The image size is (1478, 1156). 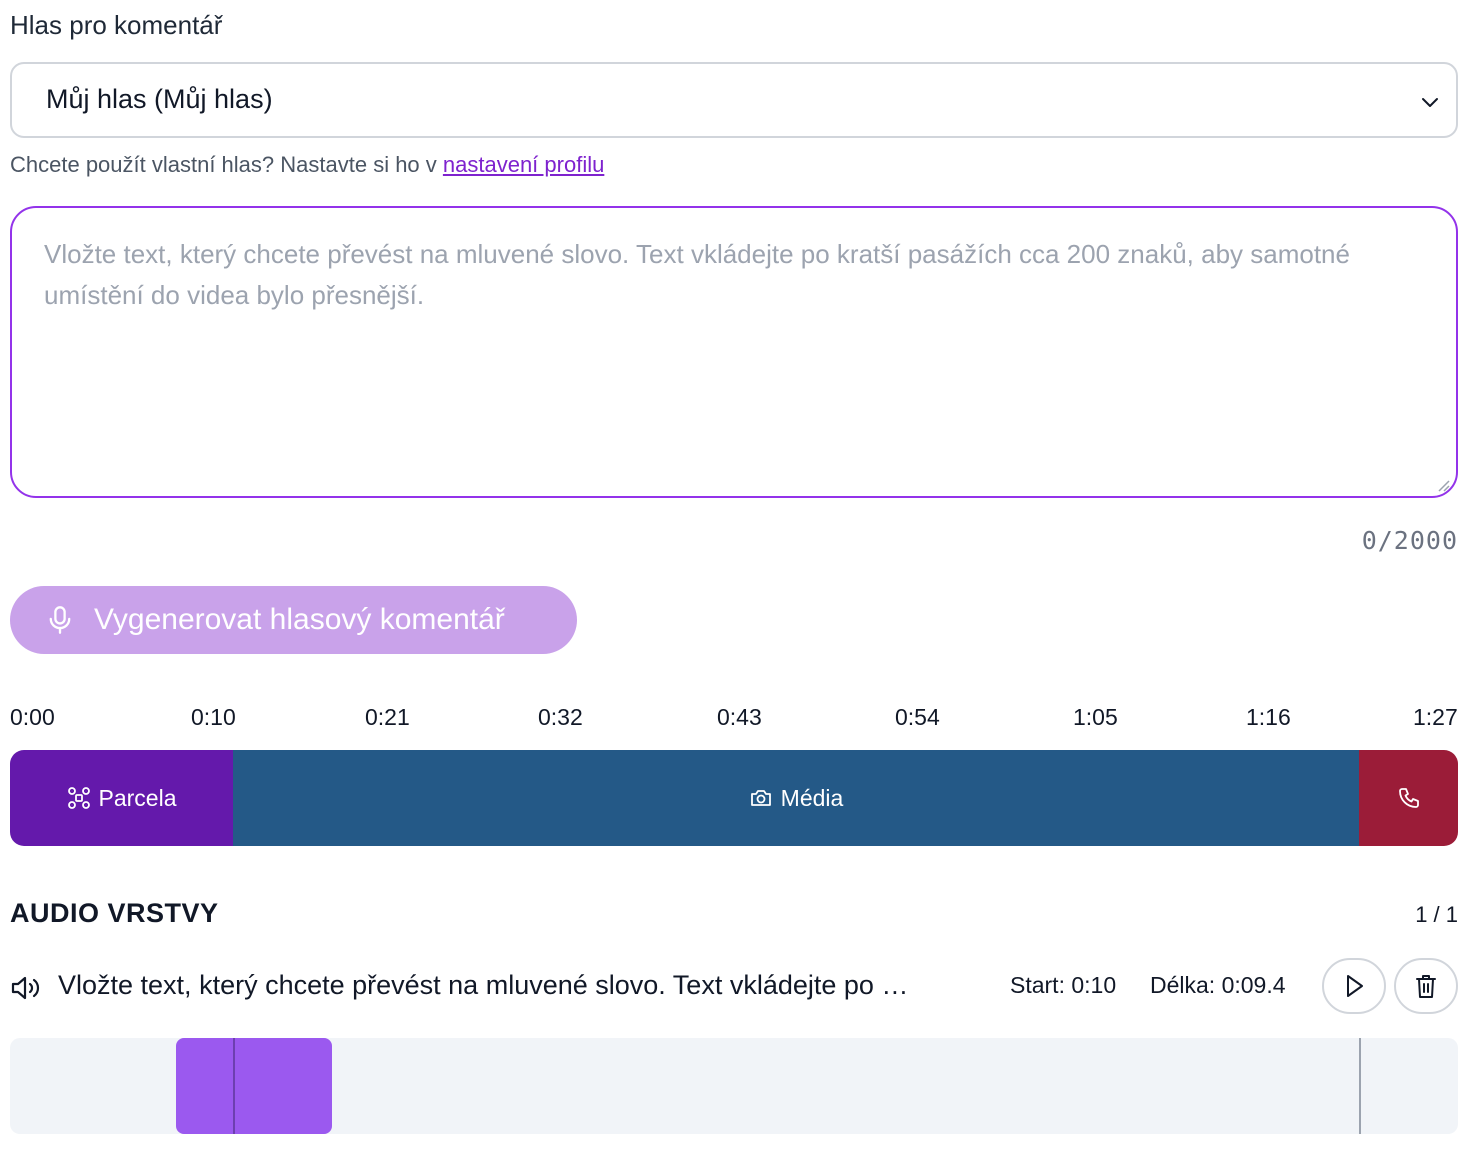 I want to click on timeline-tick: 0:10, so click(x=213, y=717).